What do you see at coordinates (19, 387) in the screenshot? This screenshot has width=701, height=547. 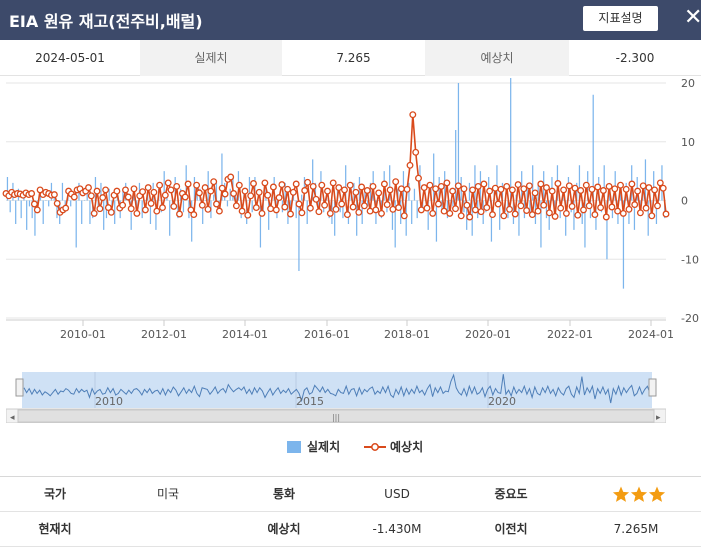 I see `navigator-left-handle` at bounding box center [19, 387].